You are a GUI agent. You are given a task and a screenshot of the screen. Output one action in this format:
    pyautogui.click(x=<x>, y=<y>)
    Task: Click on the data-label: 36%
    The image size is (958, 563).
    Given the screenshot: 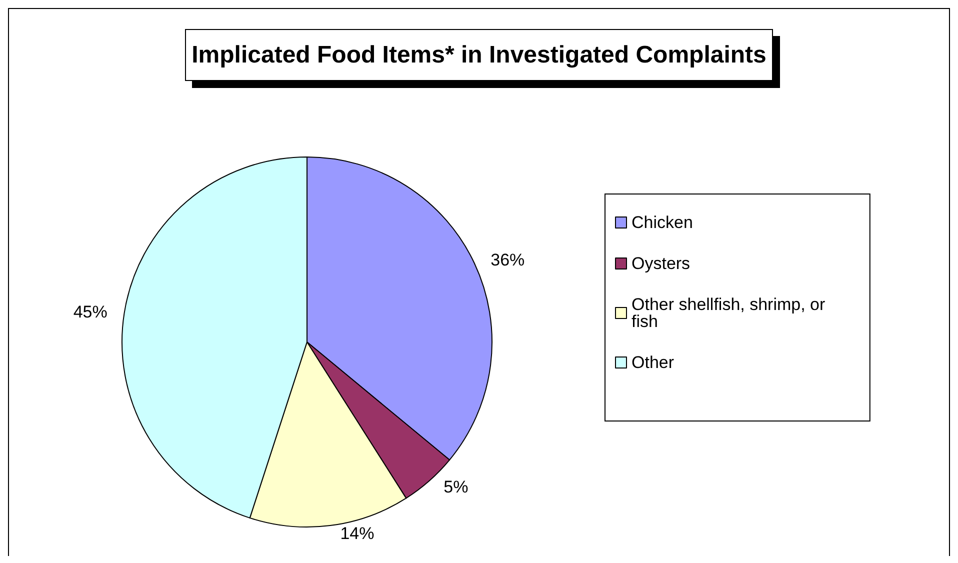 What is the action you would take?
    pyautogui.click(x=507, y=260)
    